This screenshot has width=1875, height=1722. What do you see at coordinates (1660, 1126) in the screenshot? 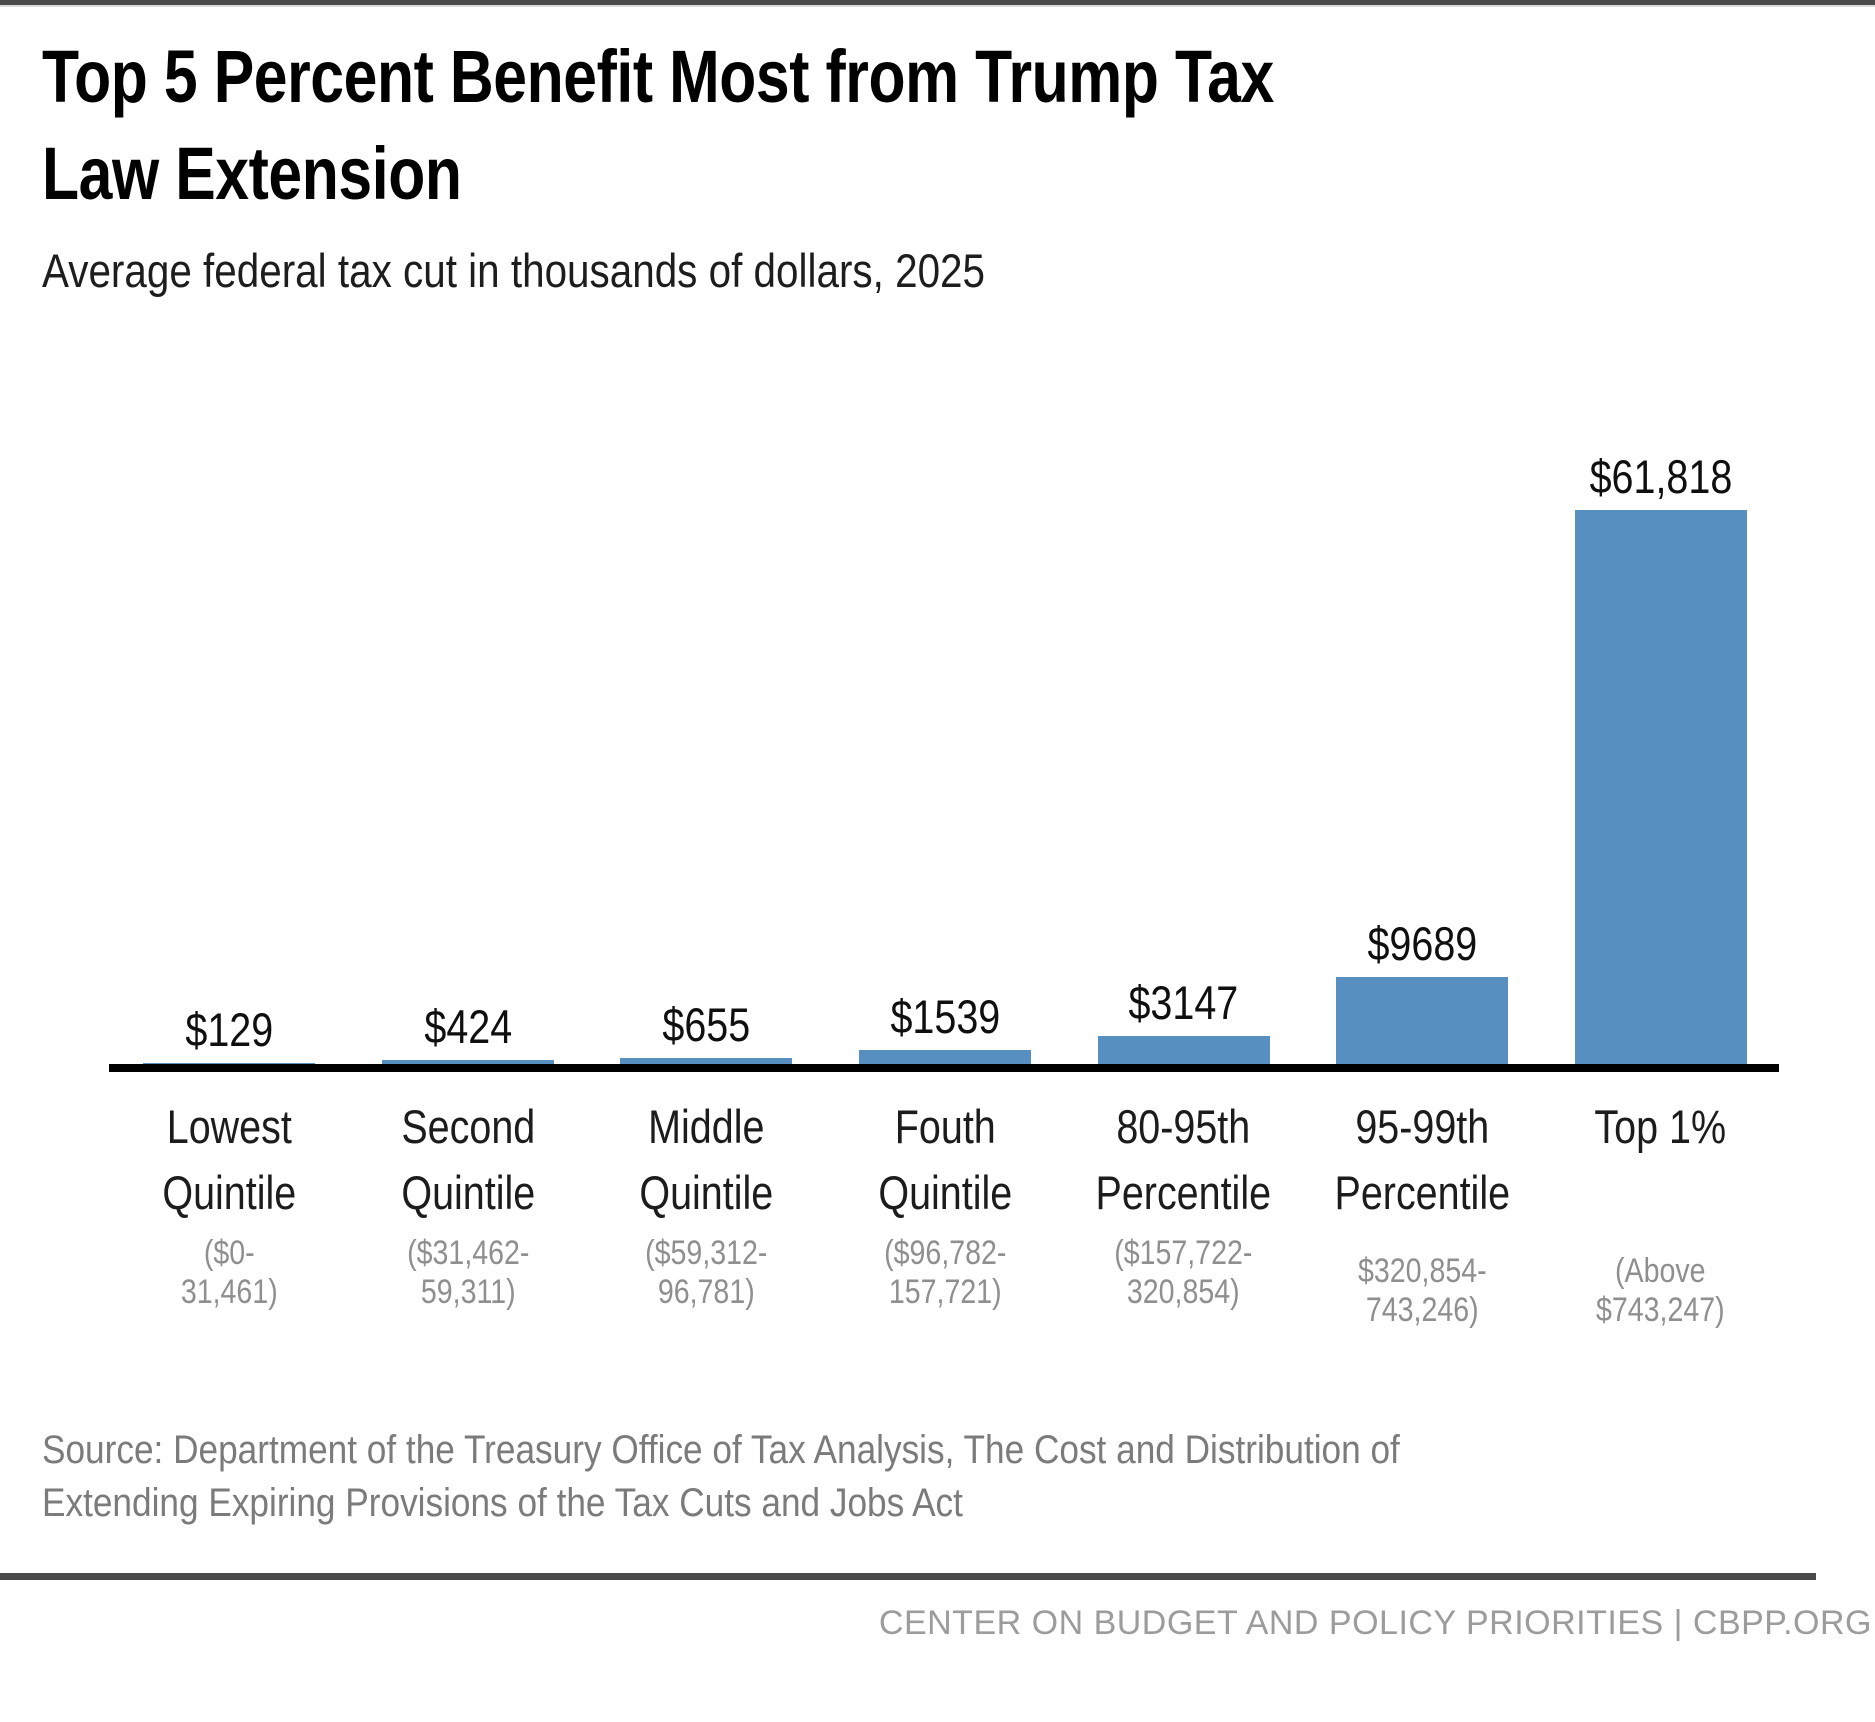
I see `category-name-line-1: Top 1%` at bounding box center [1660, 1126].